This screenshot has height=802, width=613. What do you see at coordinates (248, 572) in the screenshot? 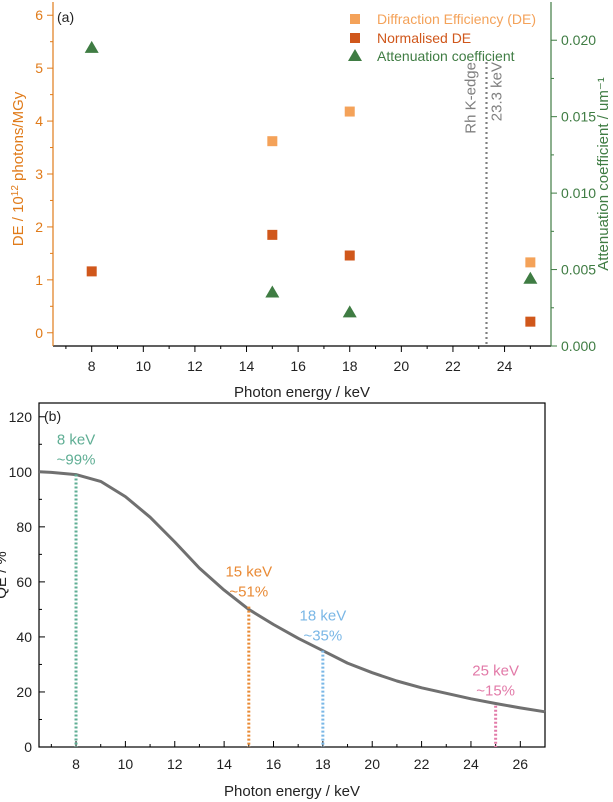
I see `qe-marker-label: 15 keV` at bounding box center [248, 572].